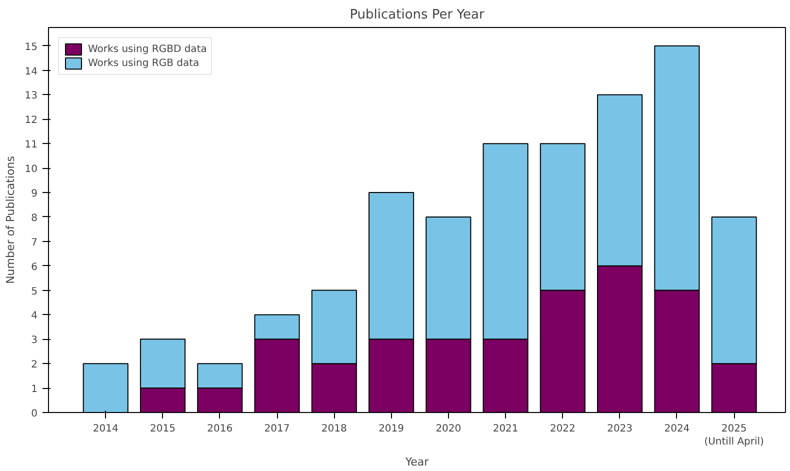 This screenshot has height=471, width=790. I want to click on y-tick-label: 9, so click(34, 194).